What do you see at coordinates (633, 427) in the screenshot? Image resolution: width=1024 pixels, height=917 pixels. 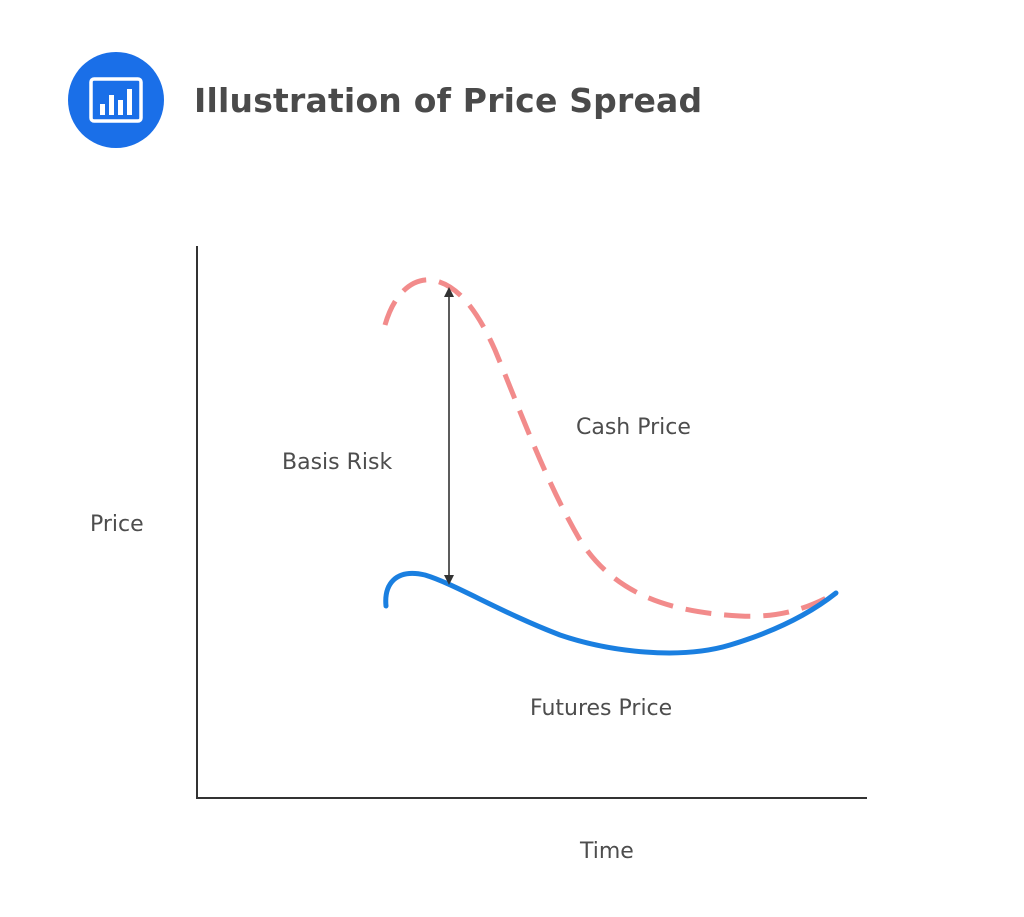 I see `cash-price-label: Cash Price` at bounding box center [633, 427].